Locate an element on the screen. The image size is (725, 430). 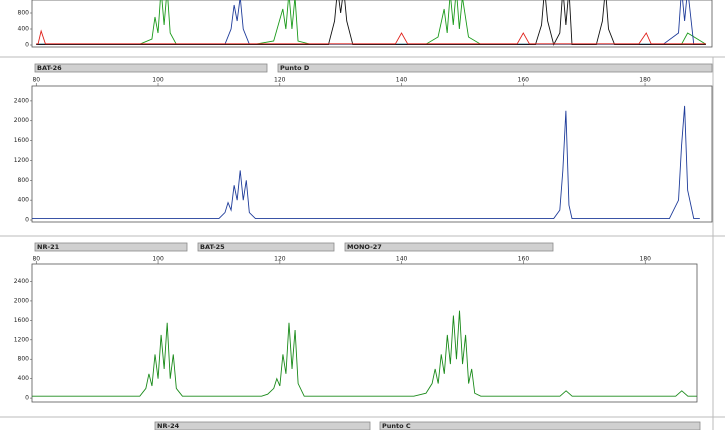
marker-label: MONO-27 is located at coordinates (364, 247).